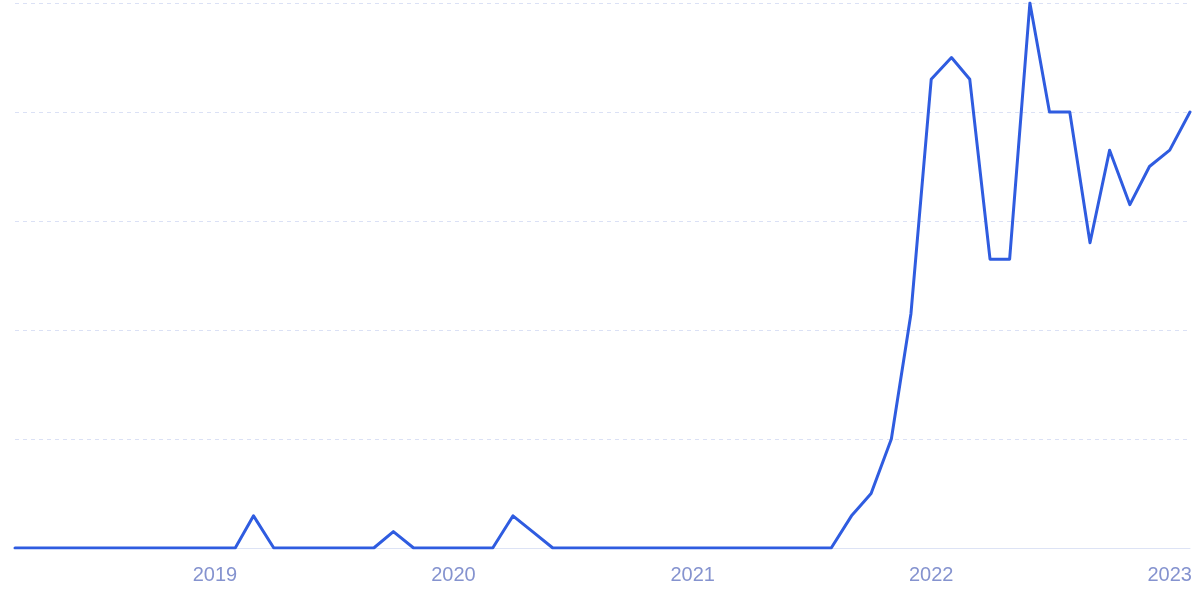 This screenshot has width=1200, height=600. Describe the element at coordinates (692, 574) in the screenshot. I see `x-tick-label: 2021` at that location.